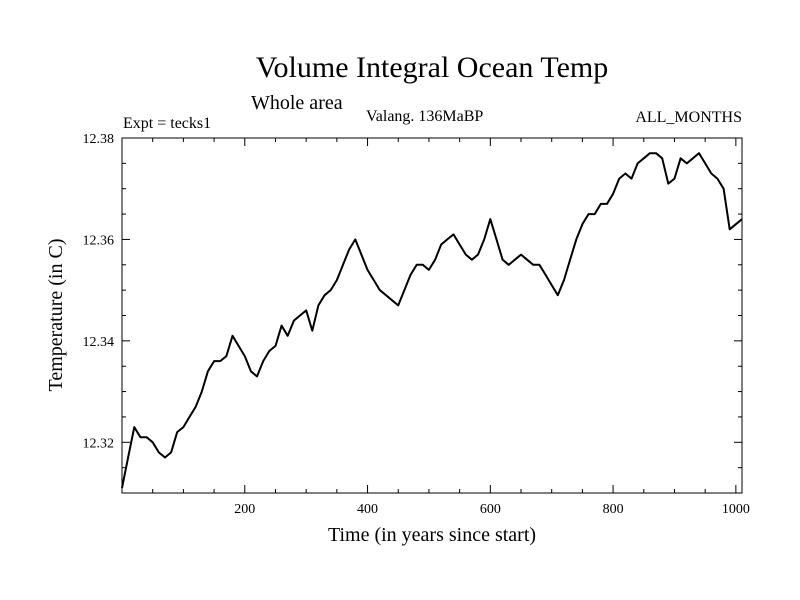 This screenshot has height=600, width=800. I want to click on x-tick-label: 600, so click(490, 509).